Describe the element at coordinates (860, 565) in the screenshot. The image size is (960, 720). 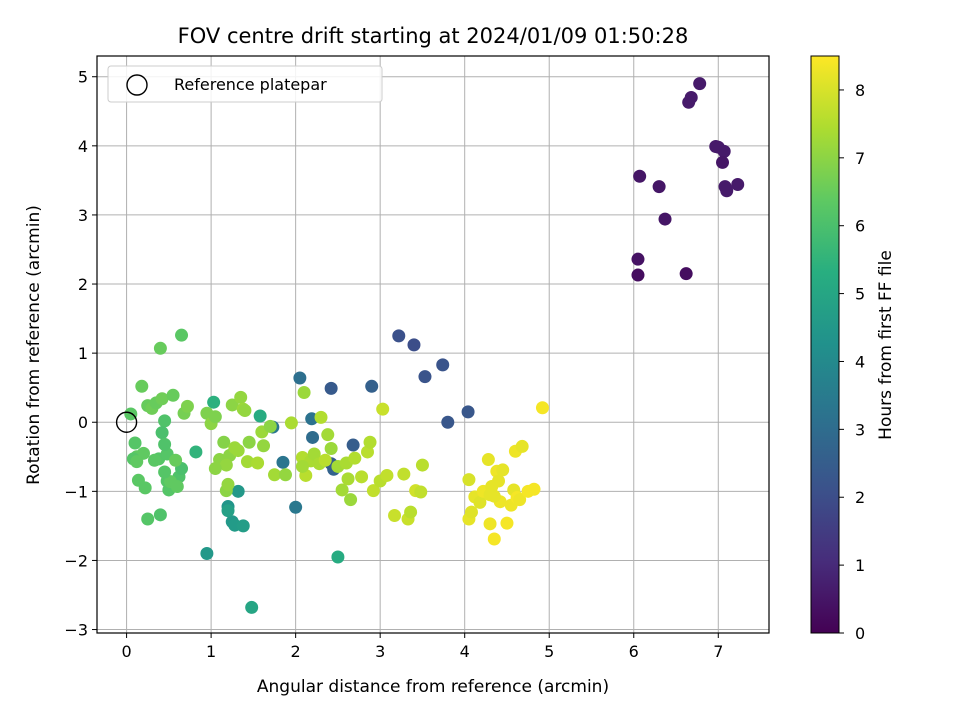
I see `colorbar-tick-label: 1` at that location.